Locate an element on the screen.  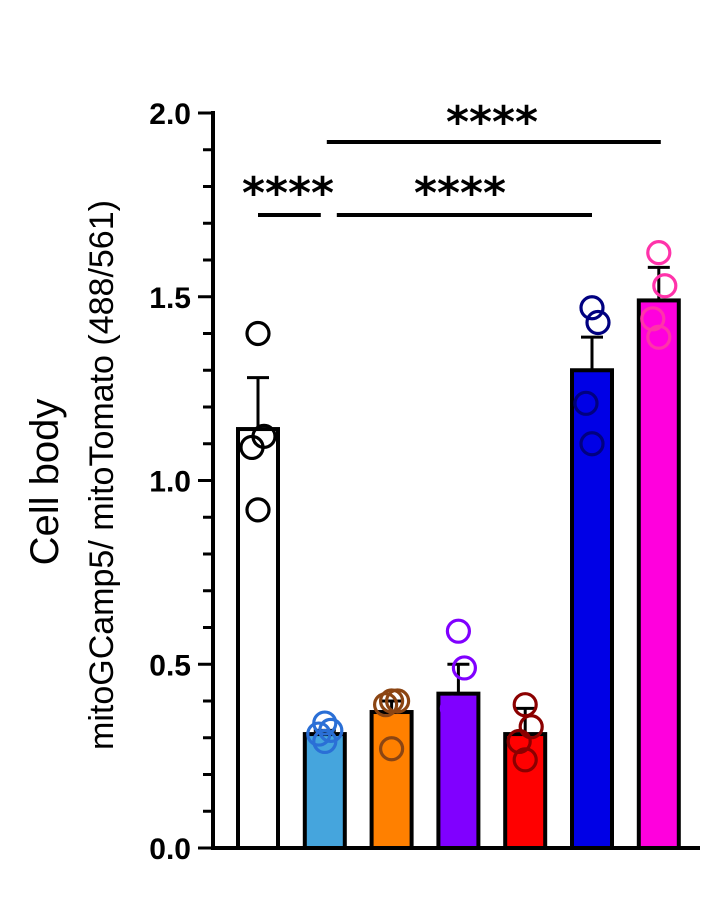
y-axis-subtitle: mitoGCamp5/ mitoTomato (488/561) is located at coordinates (102, 475).